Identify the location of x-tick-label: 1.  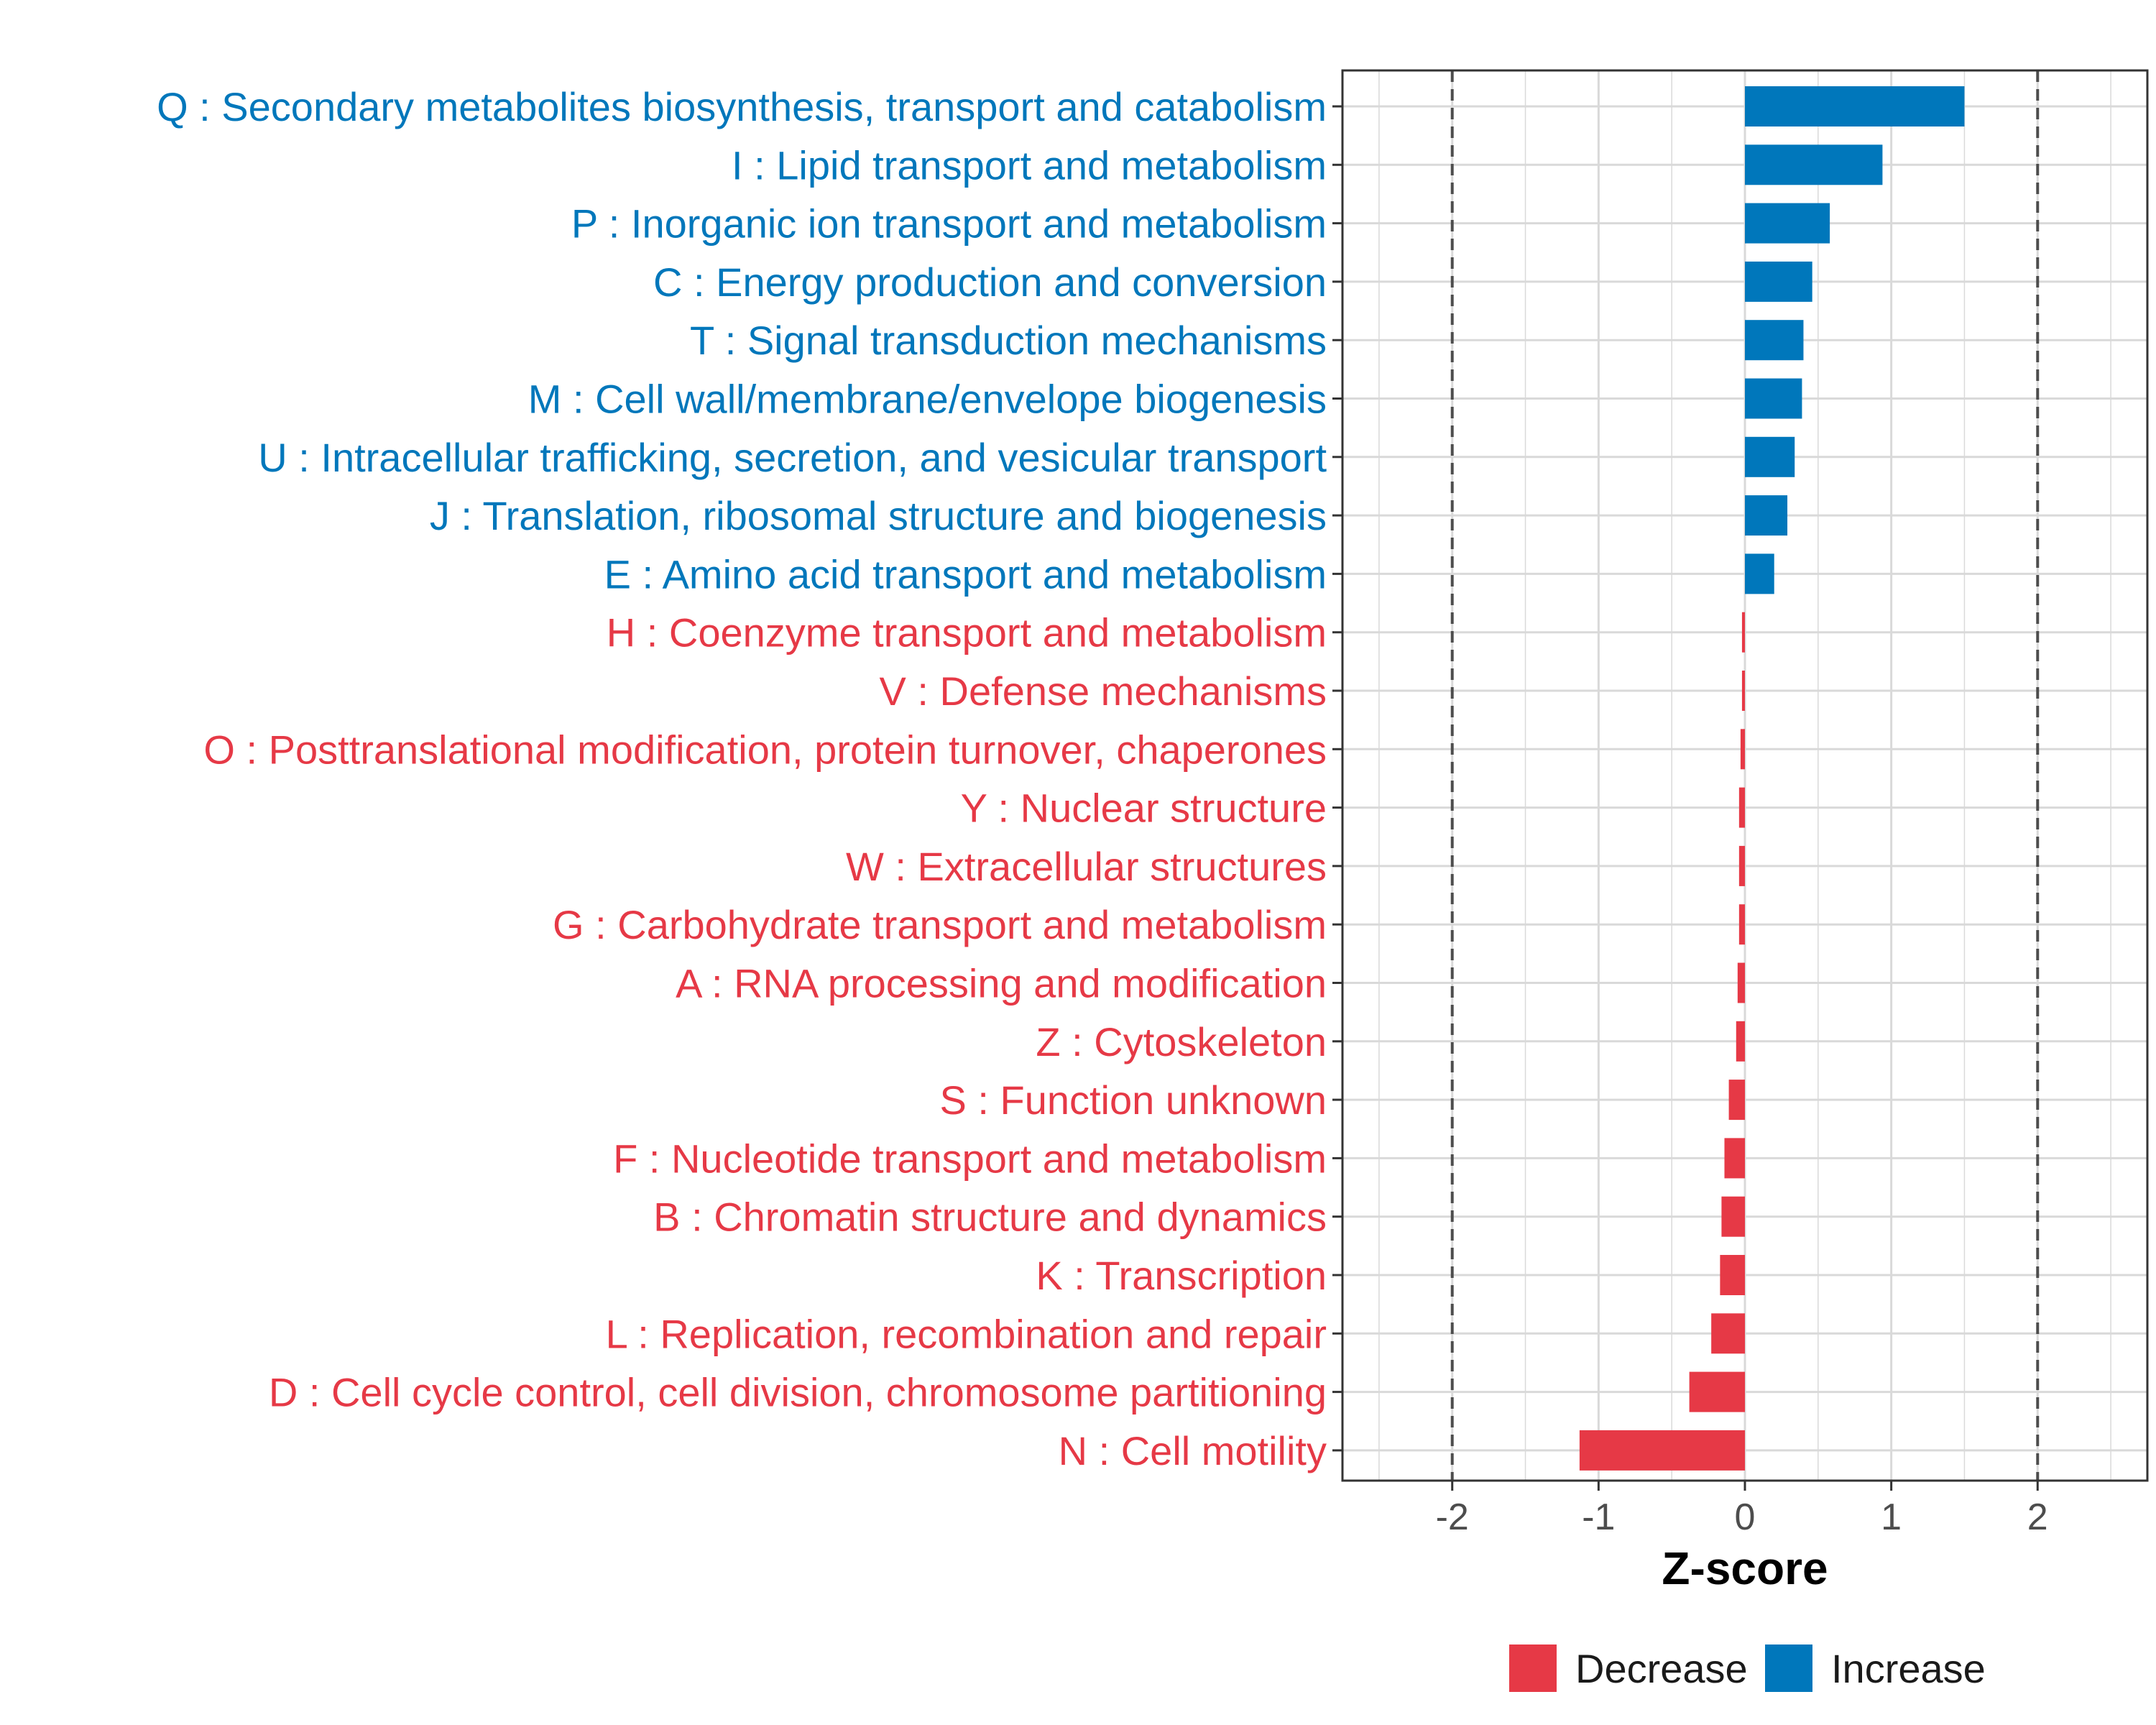
(1891, 1517).